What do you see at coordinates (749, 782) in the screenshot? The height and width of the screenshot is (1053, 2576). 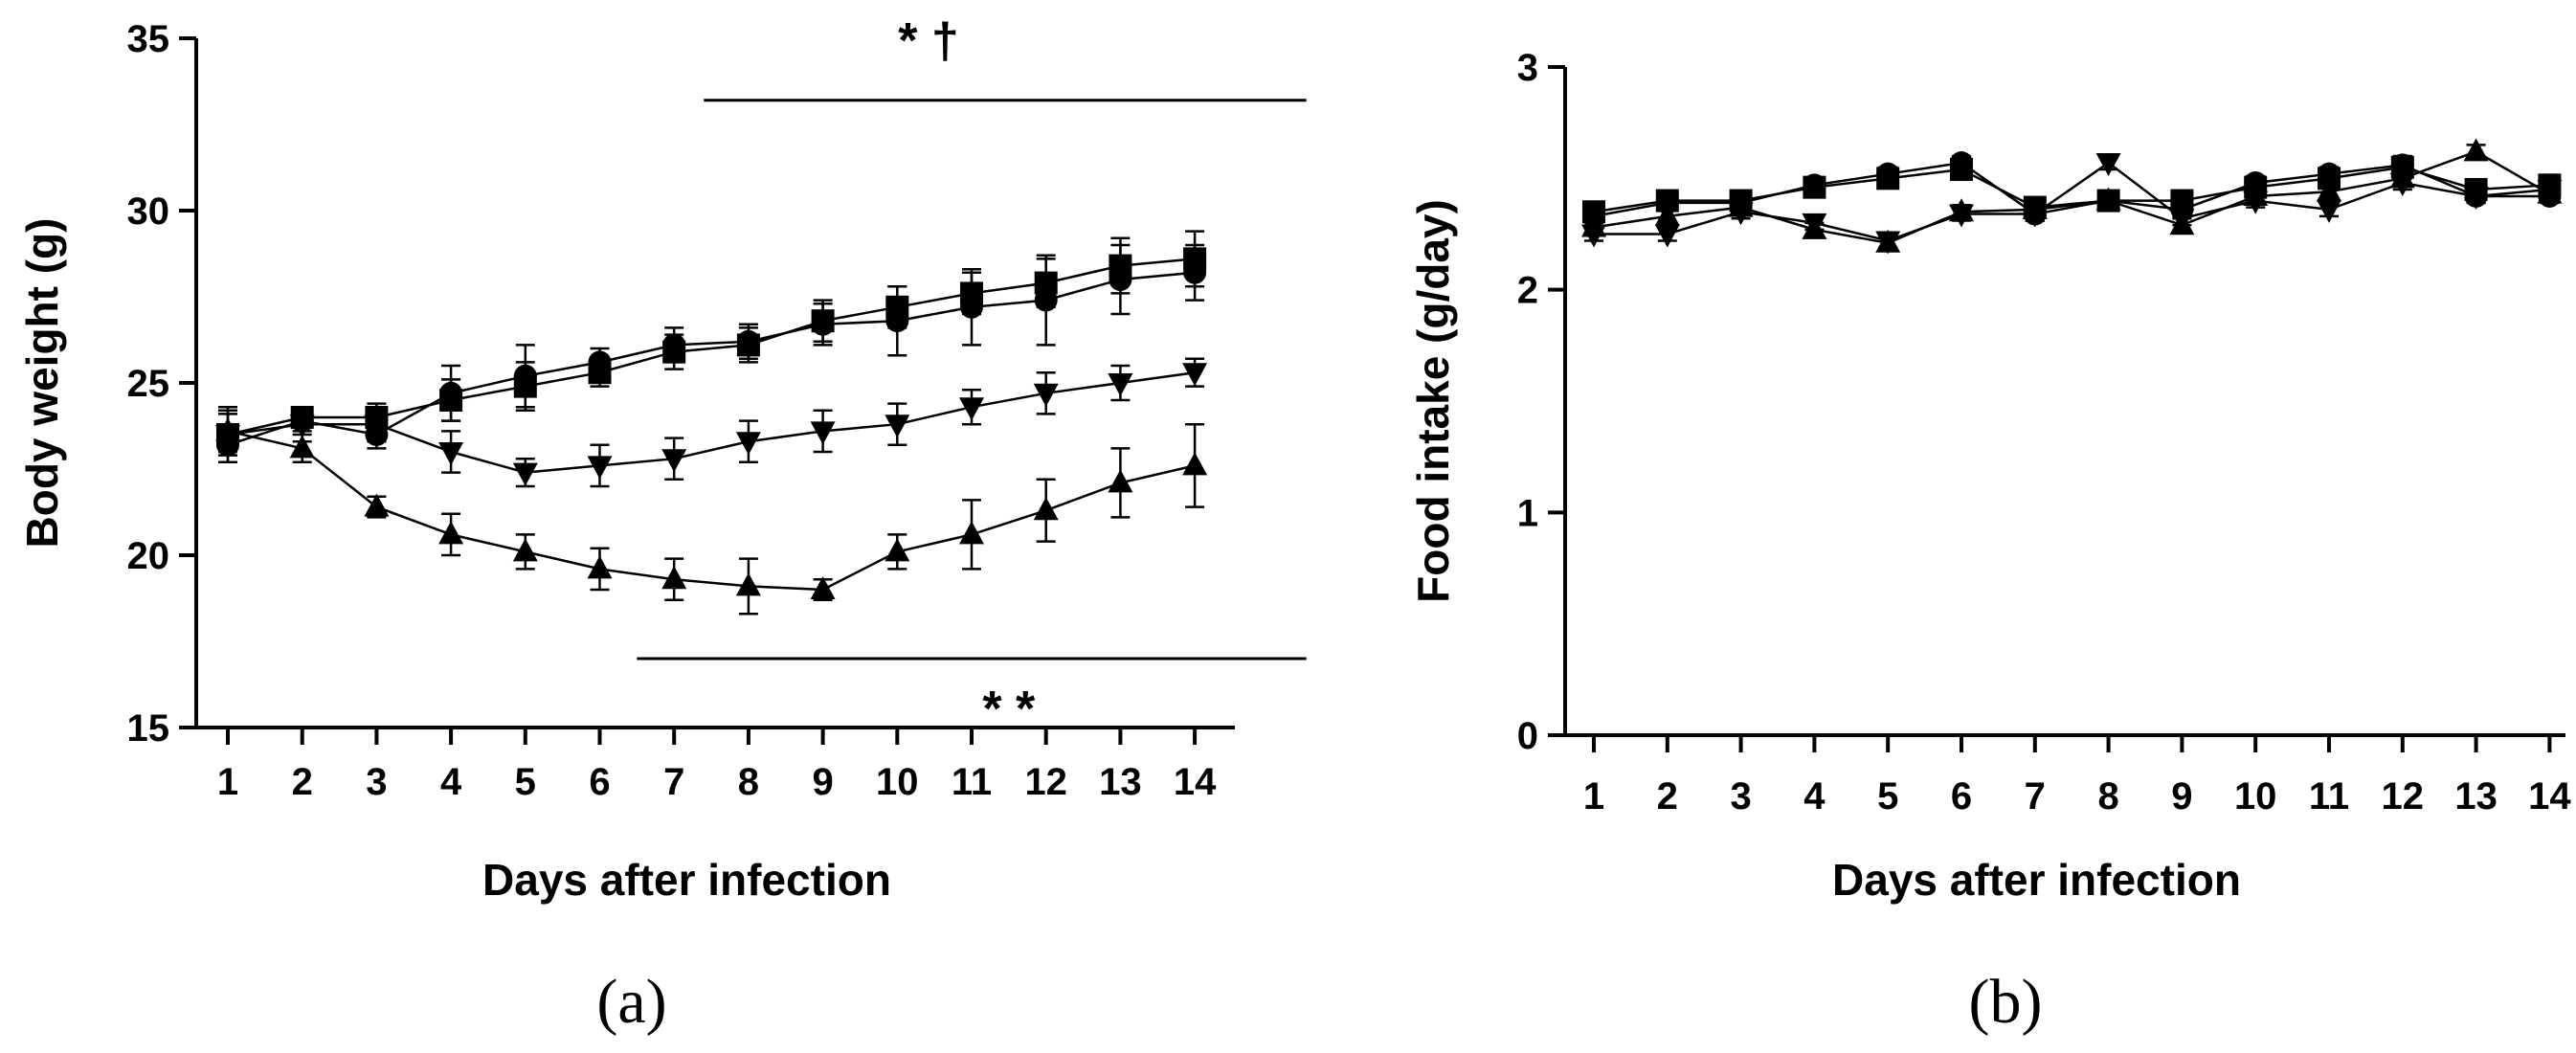 I see `x-tick-label: 8` at bounding box center [749, 782].